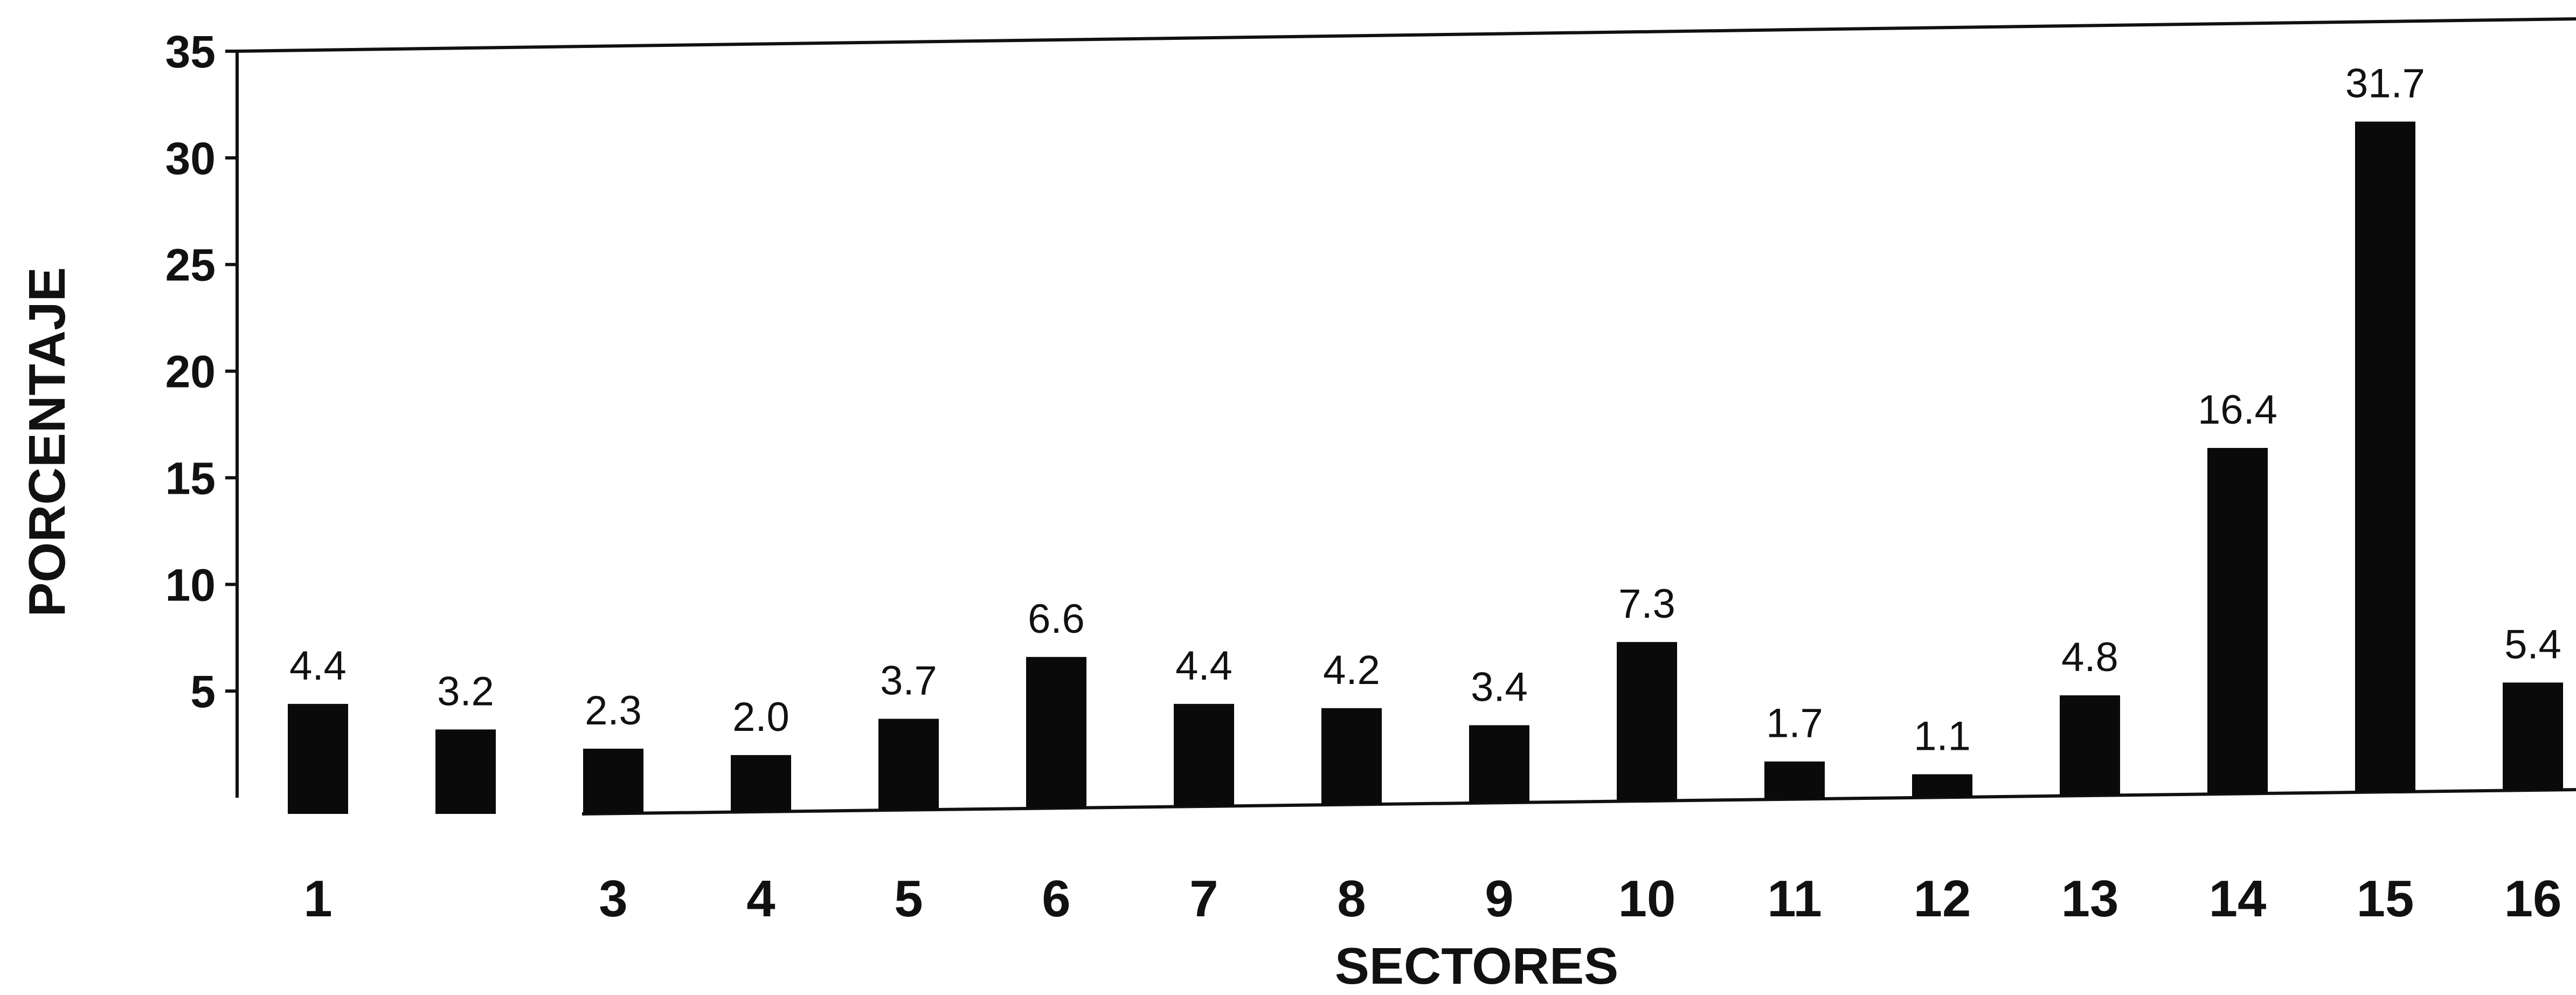  I want to click on data-label: 3.4, so click(1499, 687).